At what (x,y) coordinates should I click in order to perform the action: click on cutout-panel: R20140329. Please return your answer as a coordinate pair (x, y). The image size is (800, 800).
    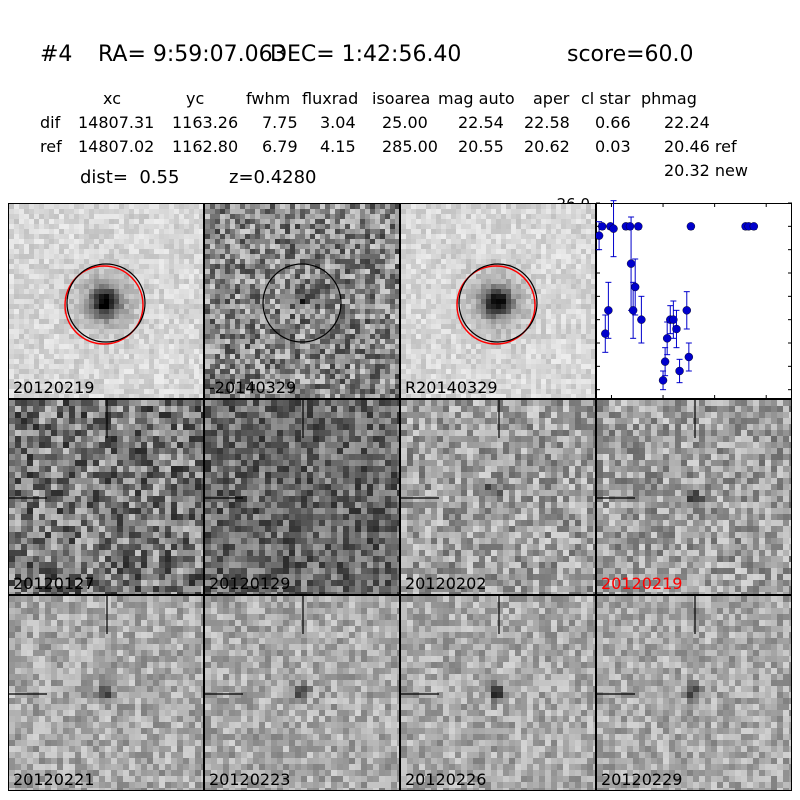
    Looking at the image, I should click on (498, 301).